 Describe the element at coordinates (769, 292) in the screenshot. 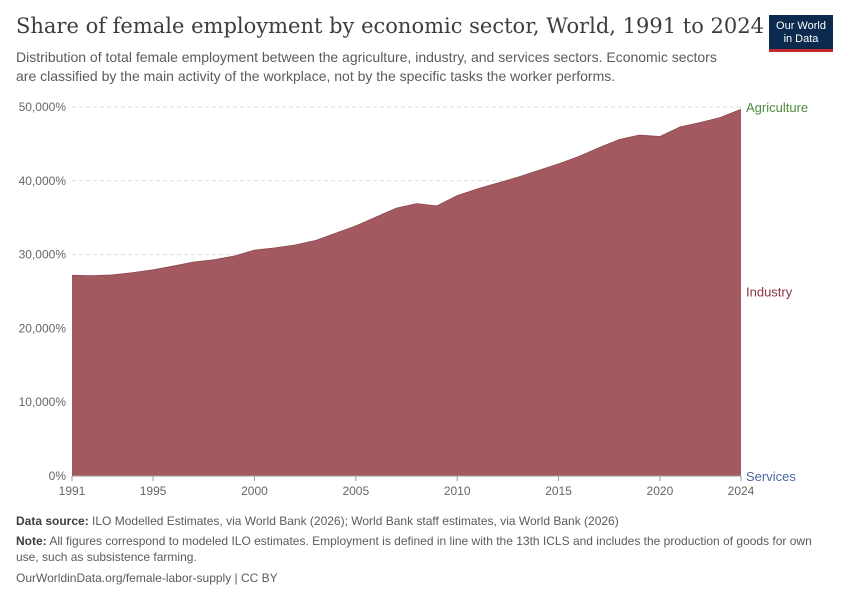

I see `series-label-industry: Industry` at that location.